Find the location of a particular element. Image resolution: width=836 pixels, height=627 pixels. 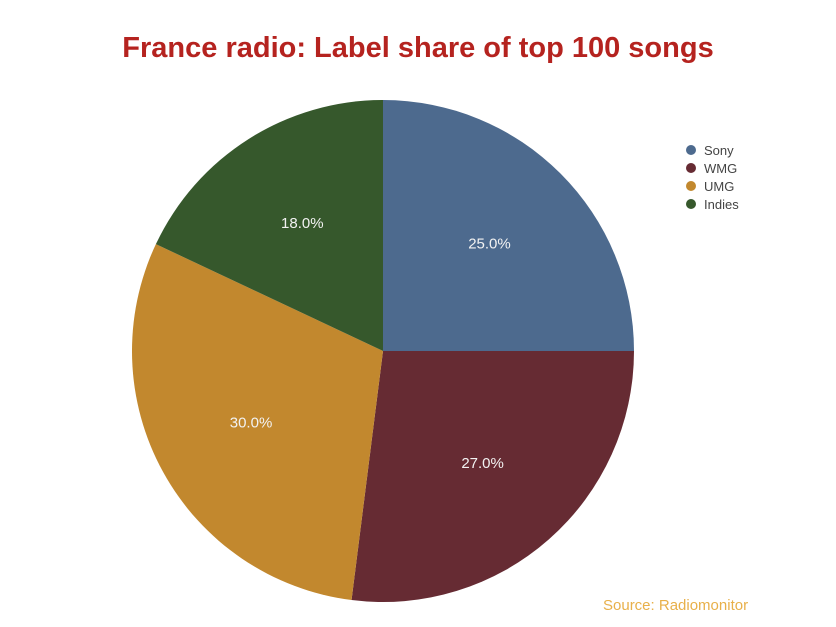

legend-item-umg: UMG is located at coordinates (712, 186).